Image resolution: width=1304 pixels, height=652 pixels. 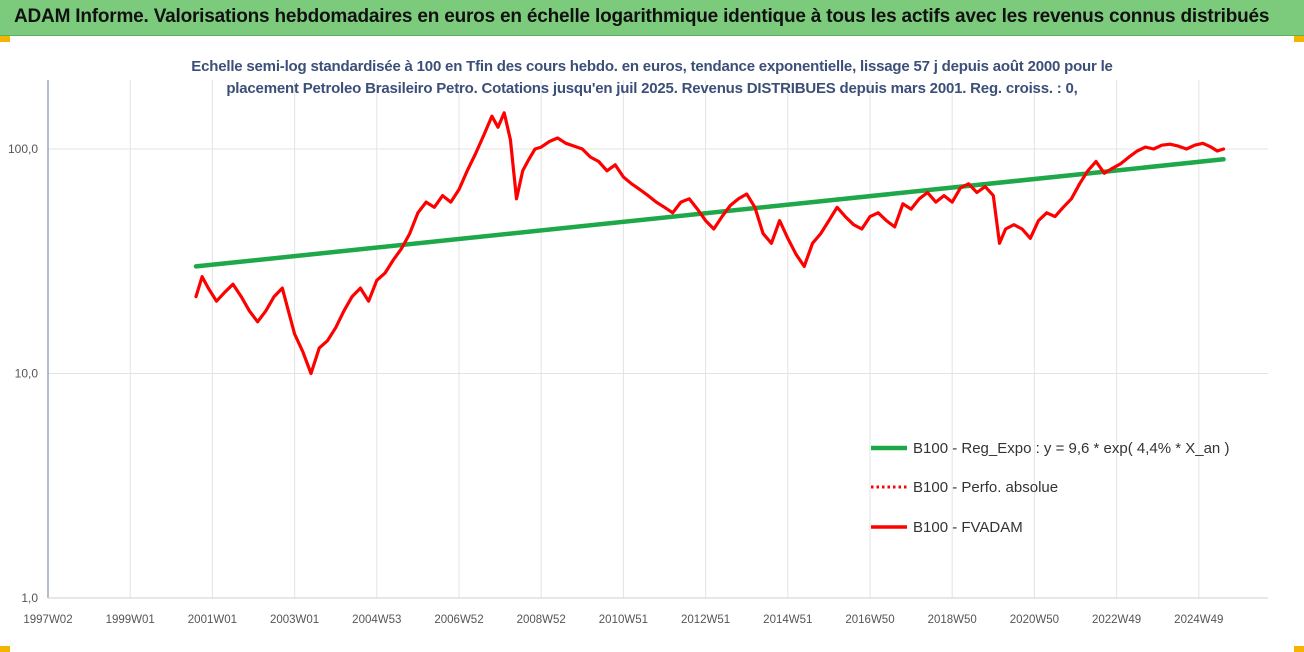 I want to click on x-tick-label: 2004W53, so click(x=376, y=620).